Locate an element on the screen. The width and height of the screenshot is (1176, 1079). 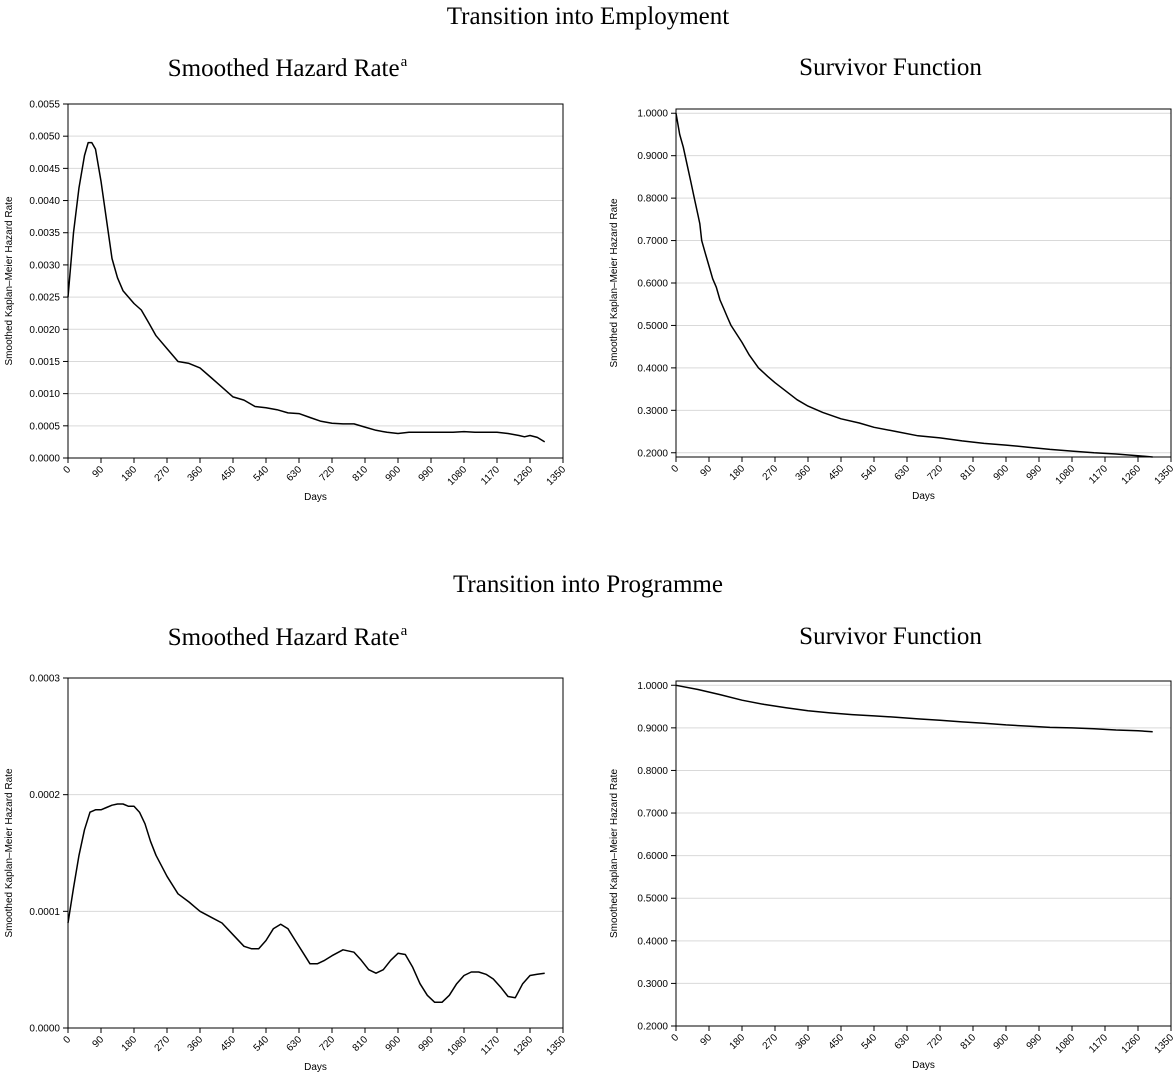
y-tick-label: 0.0020 is located at coordinates (44, 330).